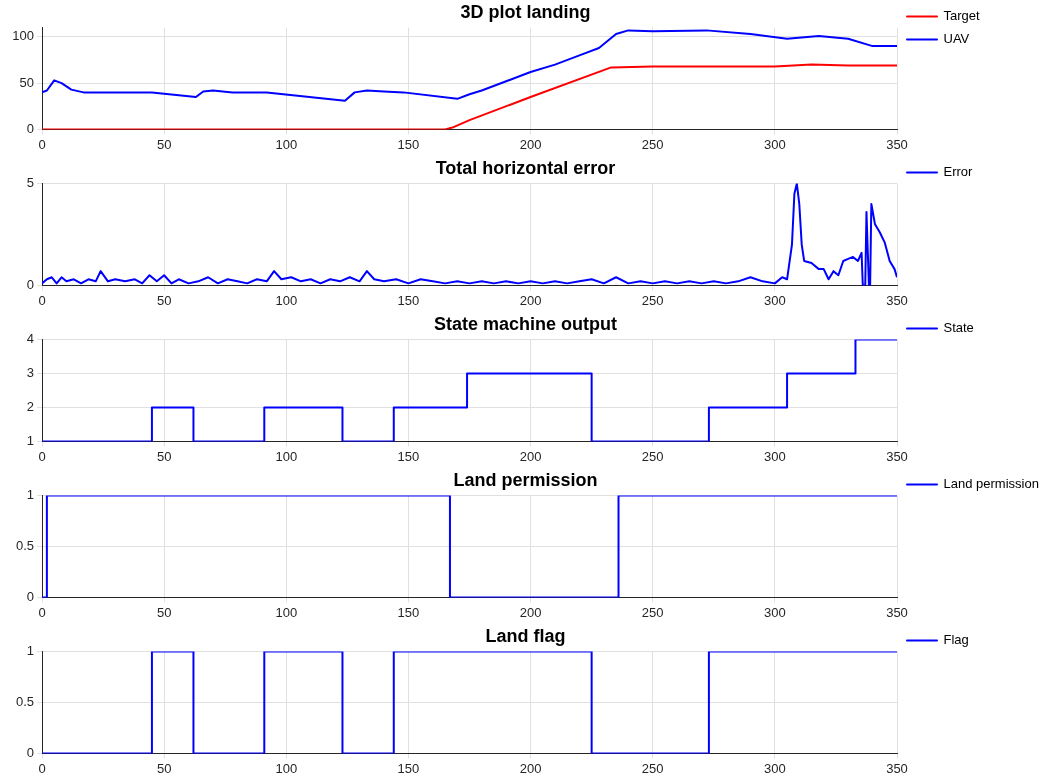 This screenshot has width=1053, height=780. I want to click on legend-label: UAV, so click(956, 39).